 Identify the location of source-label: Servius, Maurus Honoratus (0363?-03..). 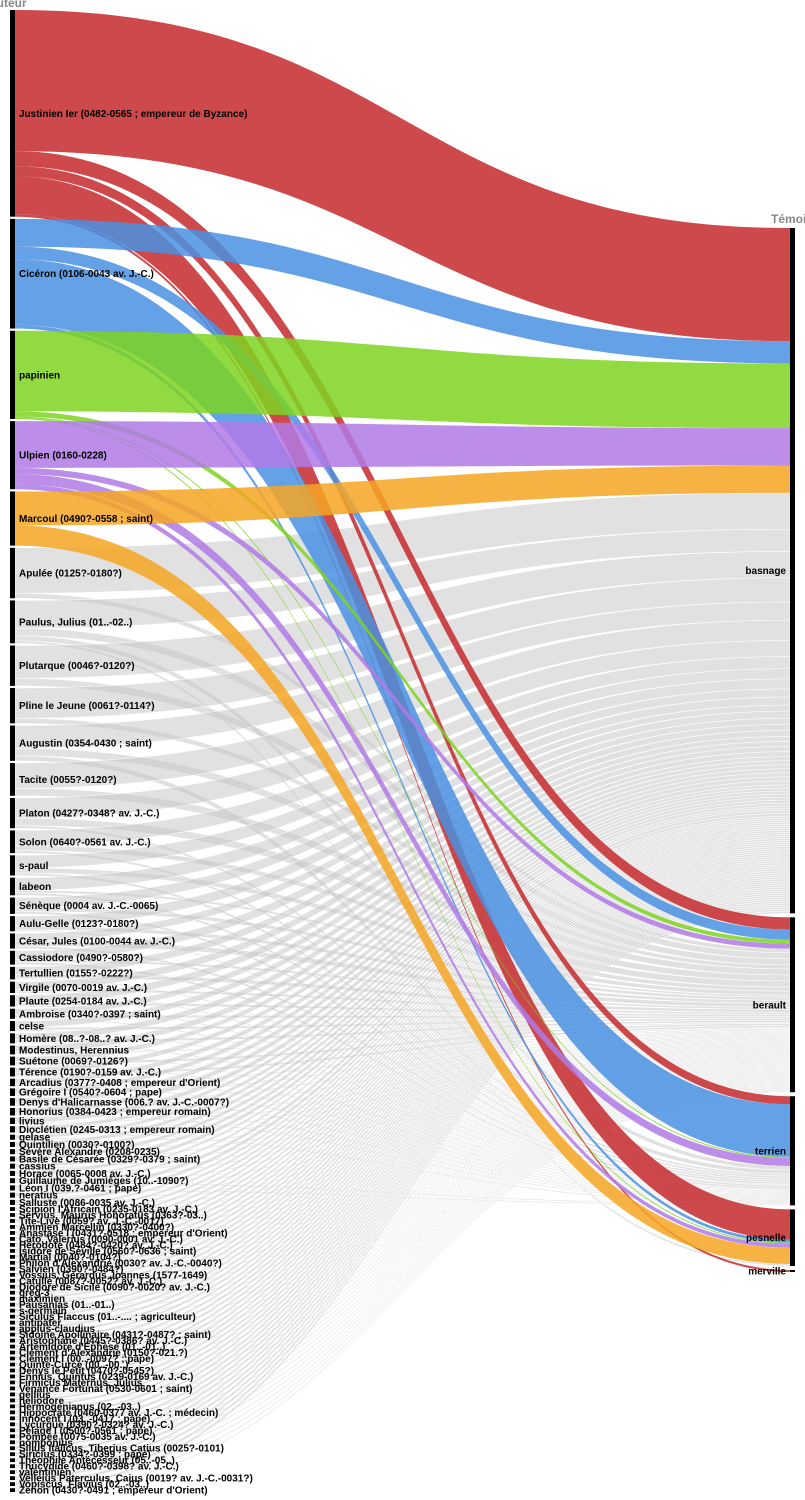
(113, 1215).